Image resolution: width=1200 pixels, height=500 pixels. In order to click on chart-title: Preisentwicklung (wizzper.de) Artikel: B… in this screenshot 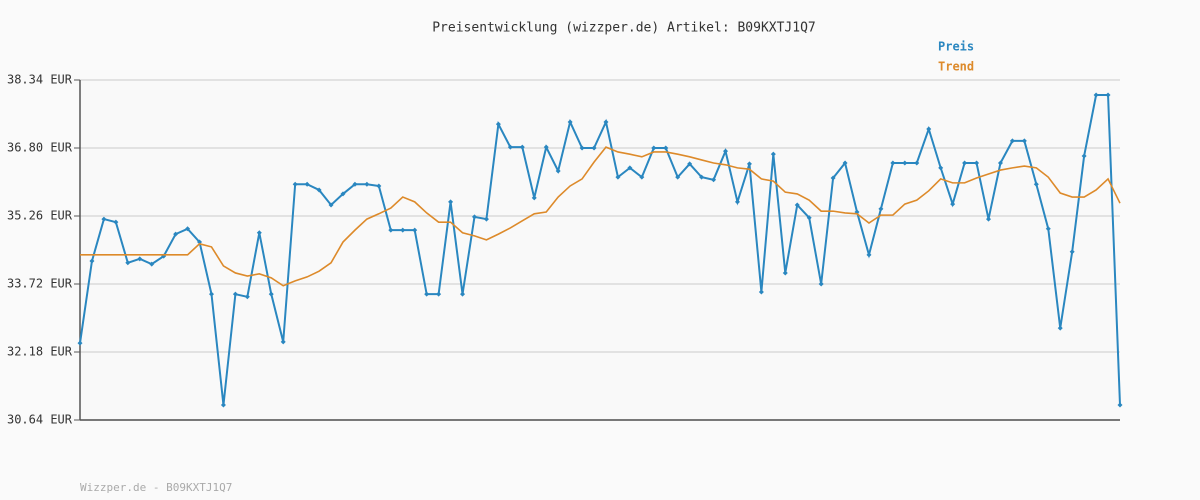, I will do `click(624, 28)`.